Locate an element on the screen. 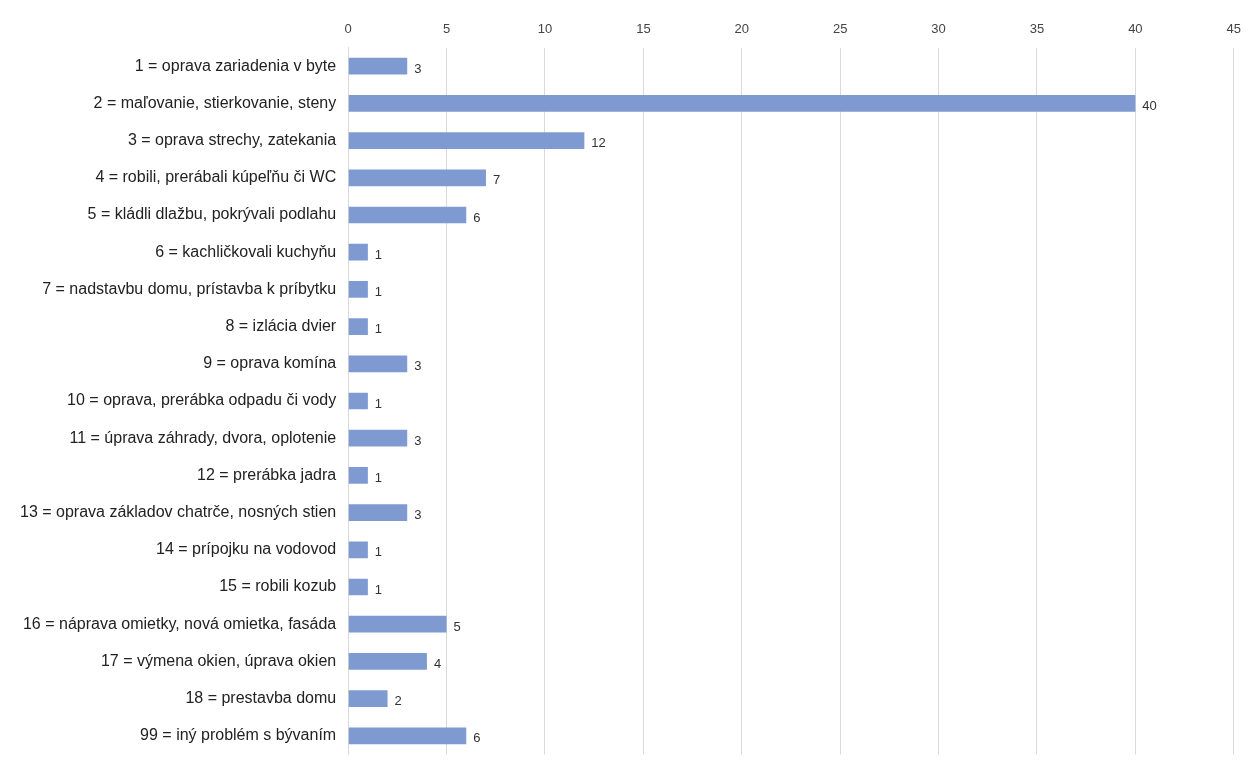  y-tick-label: 17 = výmena okien, úprava okien is located at coordinates (218, 660).